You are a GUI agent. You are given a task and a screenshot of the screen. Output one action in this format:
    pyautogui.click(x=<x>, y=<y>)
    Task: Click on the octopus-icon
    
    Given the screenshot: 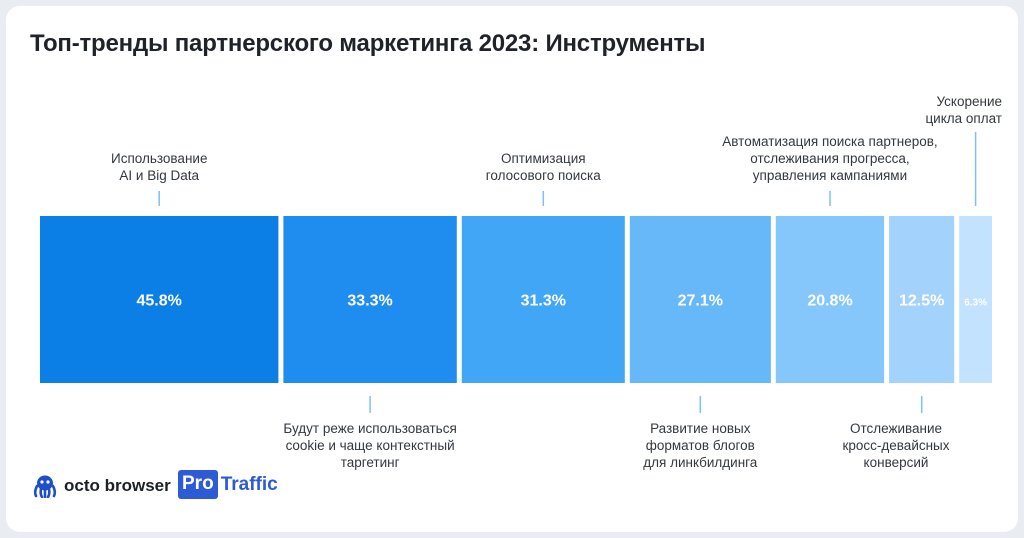 What is the action you would take?
    pyautogui.click(x=45, y=486)
    